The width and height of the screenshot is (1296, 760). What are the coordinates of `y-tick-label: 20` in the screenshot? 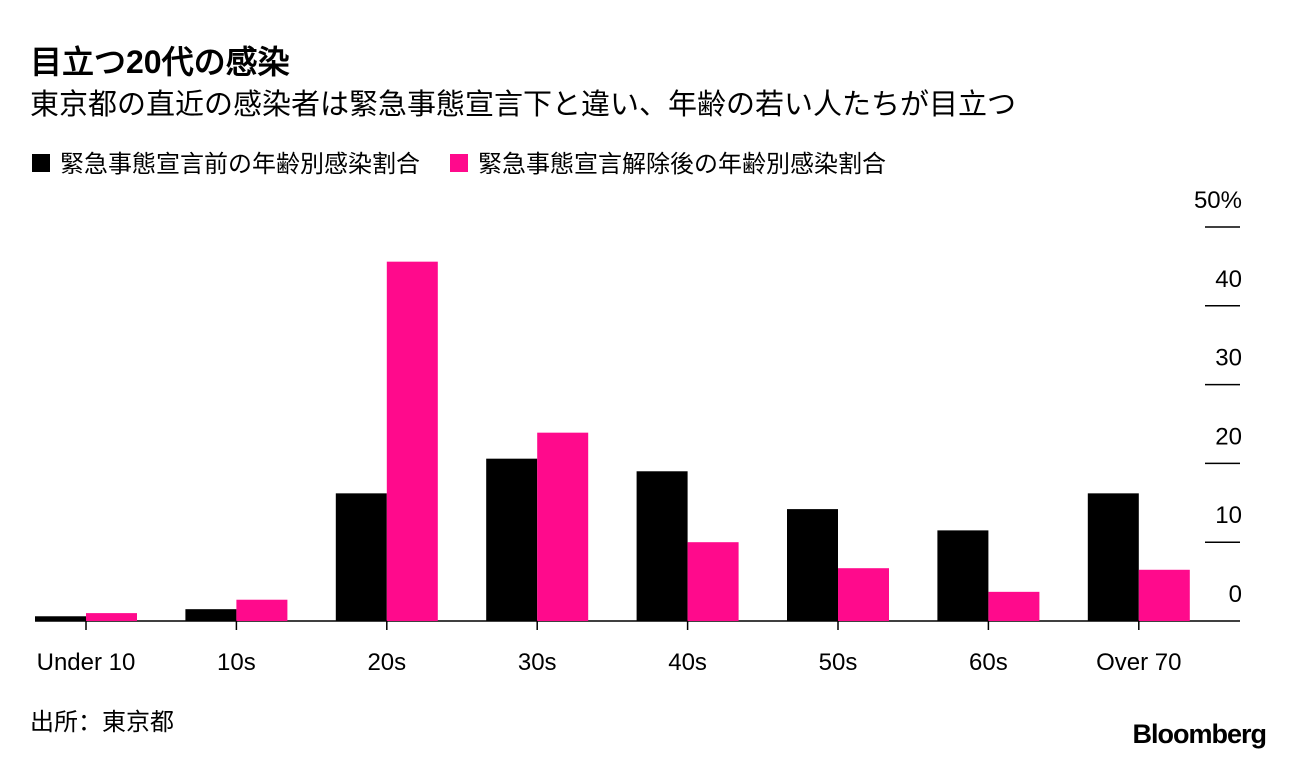 It's located at (1228, 436).